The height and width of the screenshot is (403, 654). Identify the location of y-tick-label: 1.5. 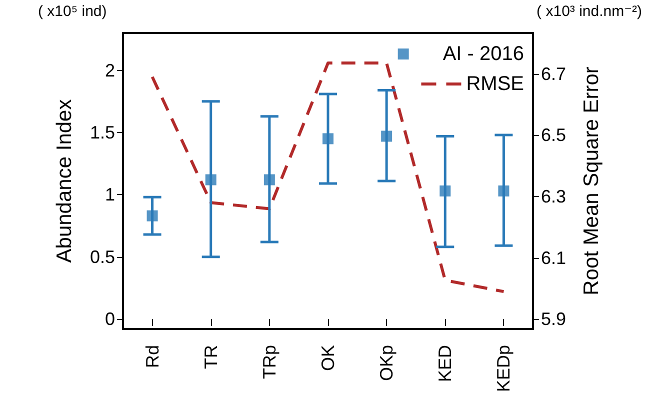
(102, 132).